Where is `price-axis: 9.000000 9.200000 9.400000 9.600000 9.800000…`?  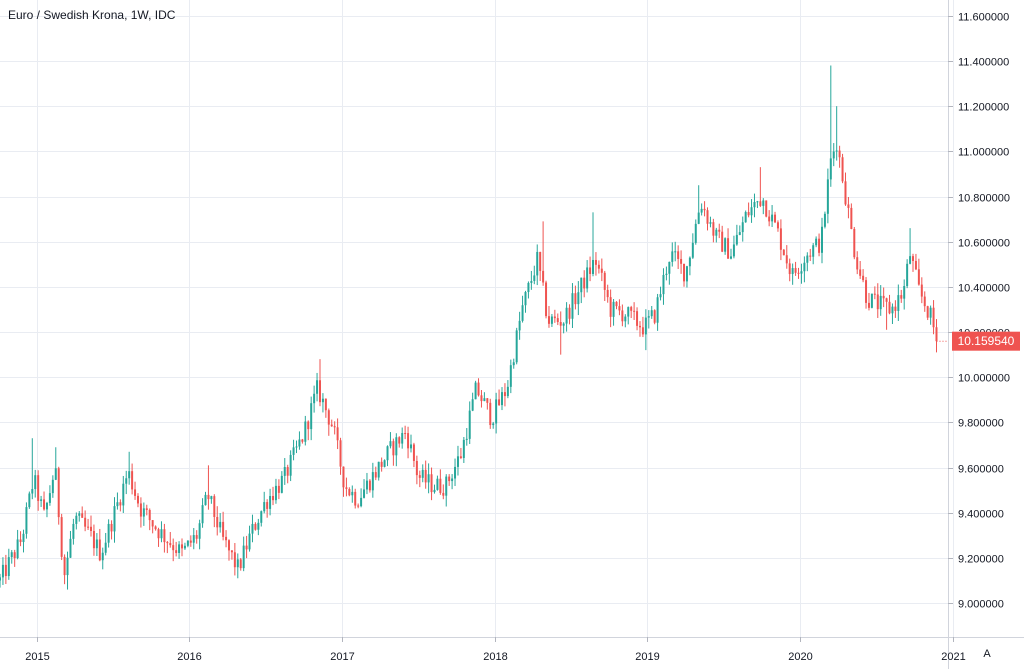
price-axis: 9.000000 9.200000 9.400000 9.600000 9.800000… is located at coordinates (979, 311).